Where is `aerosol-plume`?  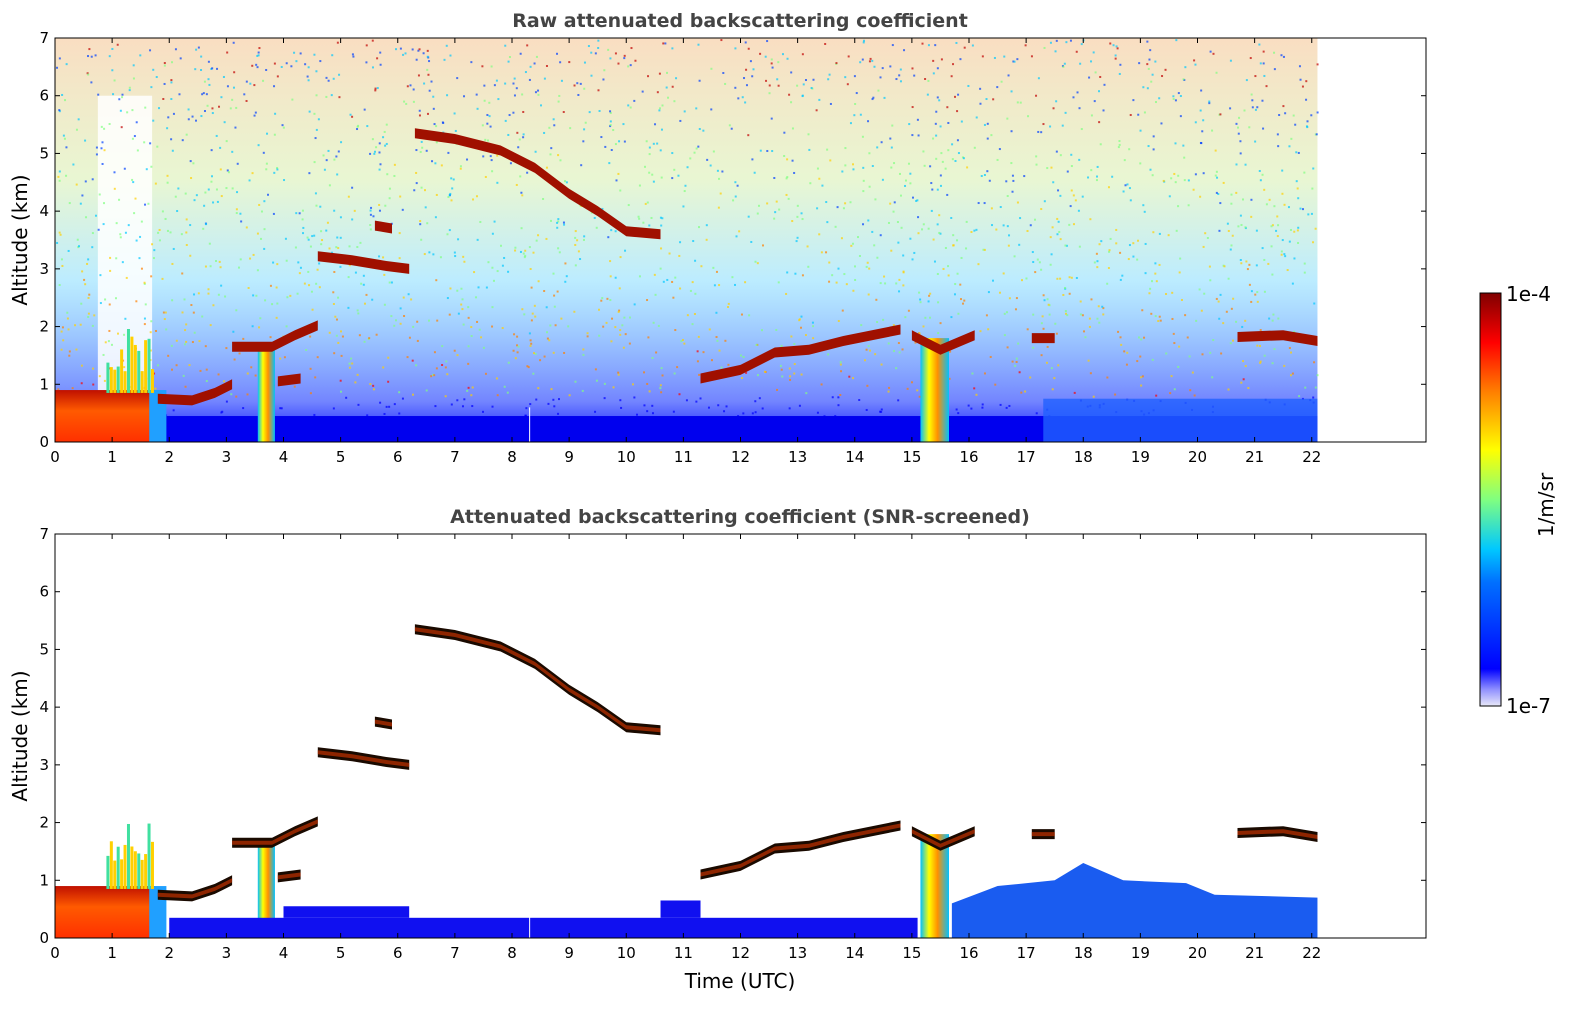 aerosol-plume is located at coordinates (122, 874).